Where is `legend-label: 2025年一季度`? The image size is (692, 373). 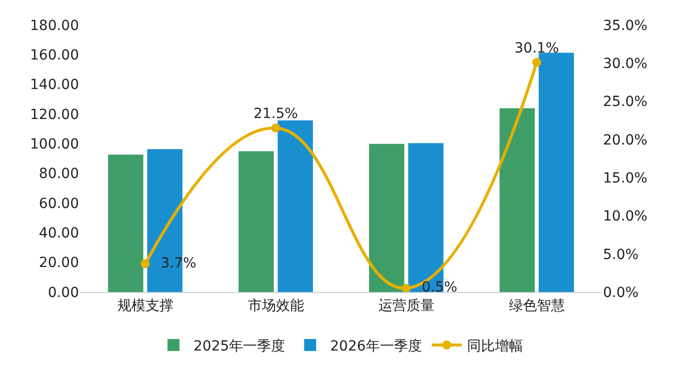
legend-label: 2025年一季度 is located at coordinates (240, 346).